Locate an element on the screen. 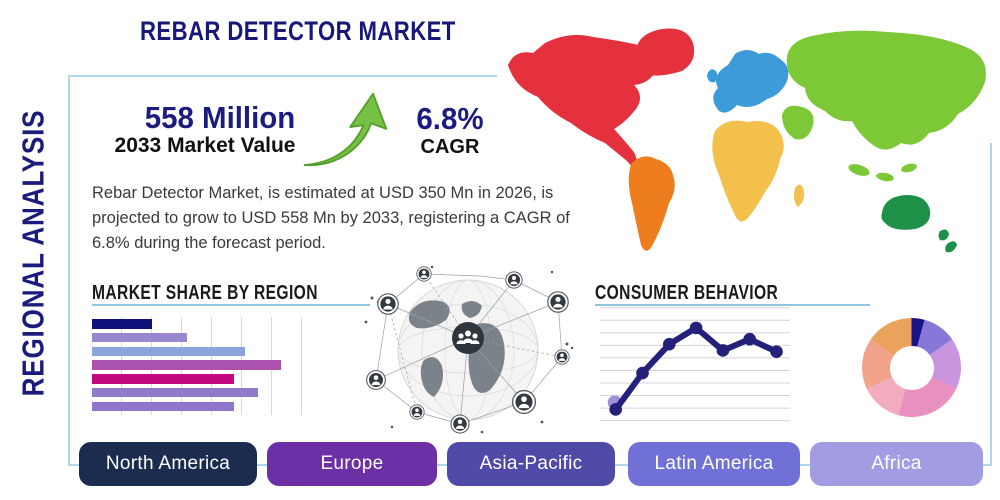  network-nodes is located at coordinates (468, 350).